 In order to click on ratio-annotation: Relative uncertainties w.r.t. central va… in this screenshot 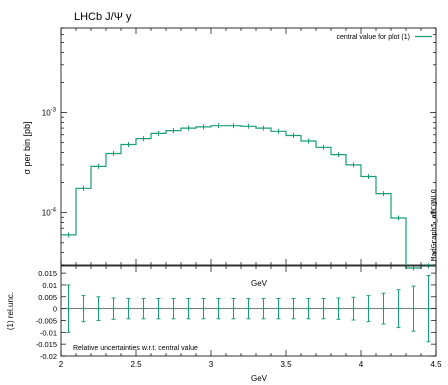, I will do `click(135, 348)`.